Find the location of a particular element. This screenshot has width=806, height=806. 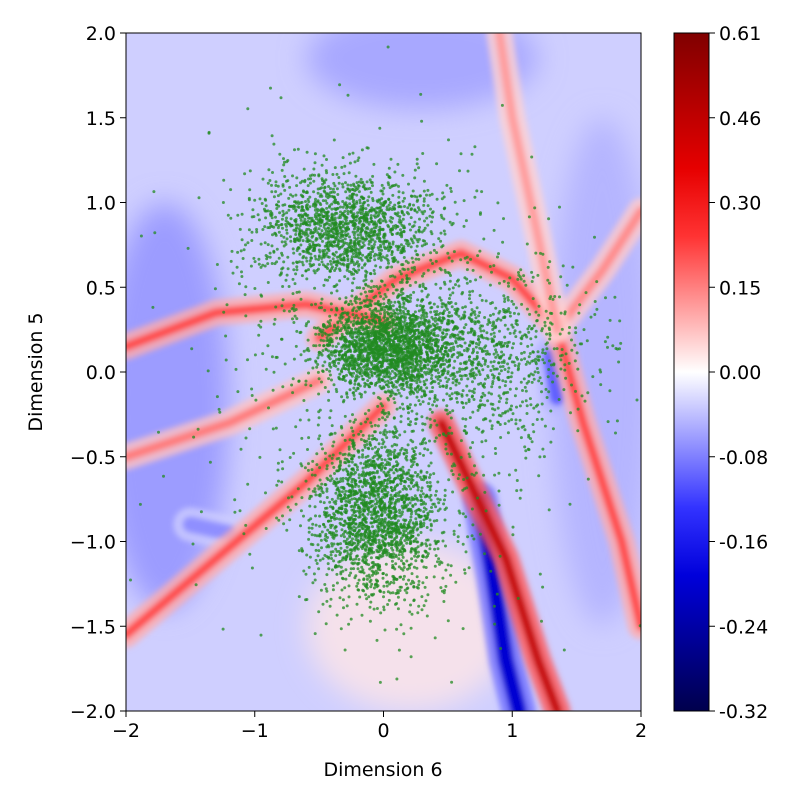

scatter-point-2060 is located at coordinates (308, 340).